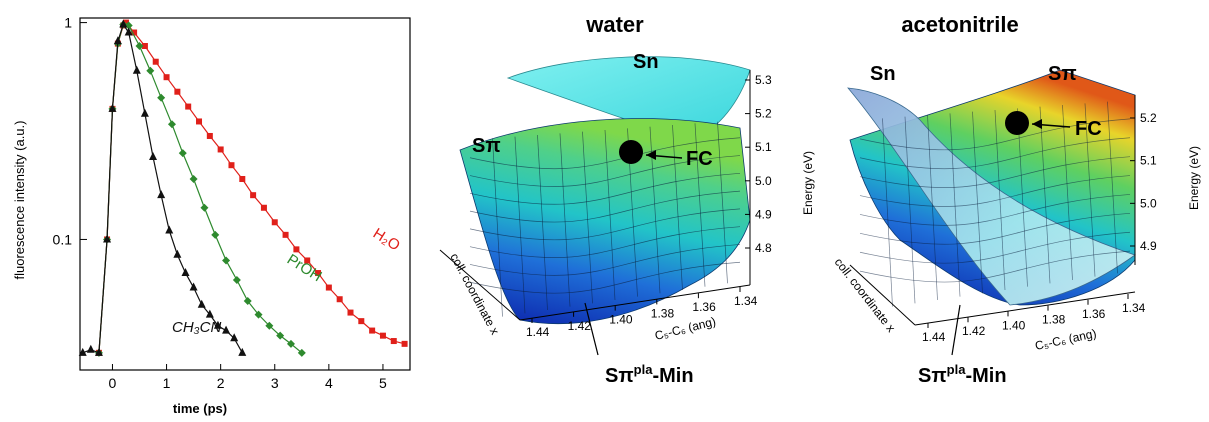 This screenshot has width=1209, height=422. I want to click on x-tick-label: 1, so click(167, 383).